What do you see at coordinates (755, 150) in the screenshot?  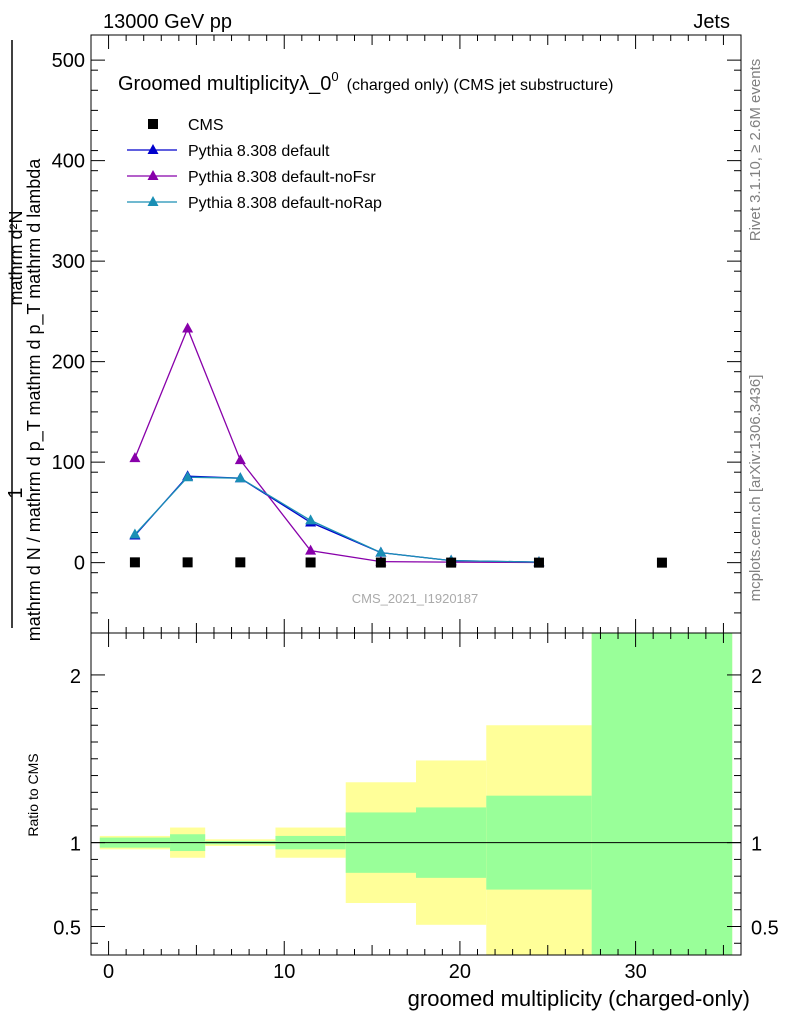 I see `rivet-version-label: Rivet 3.1.10, ≥ 2.6M events` at bounding box center [755, 150].